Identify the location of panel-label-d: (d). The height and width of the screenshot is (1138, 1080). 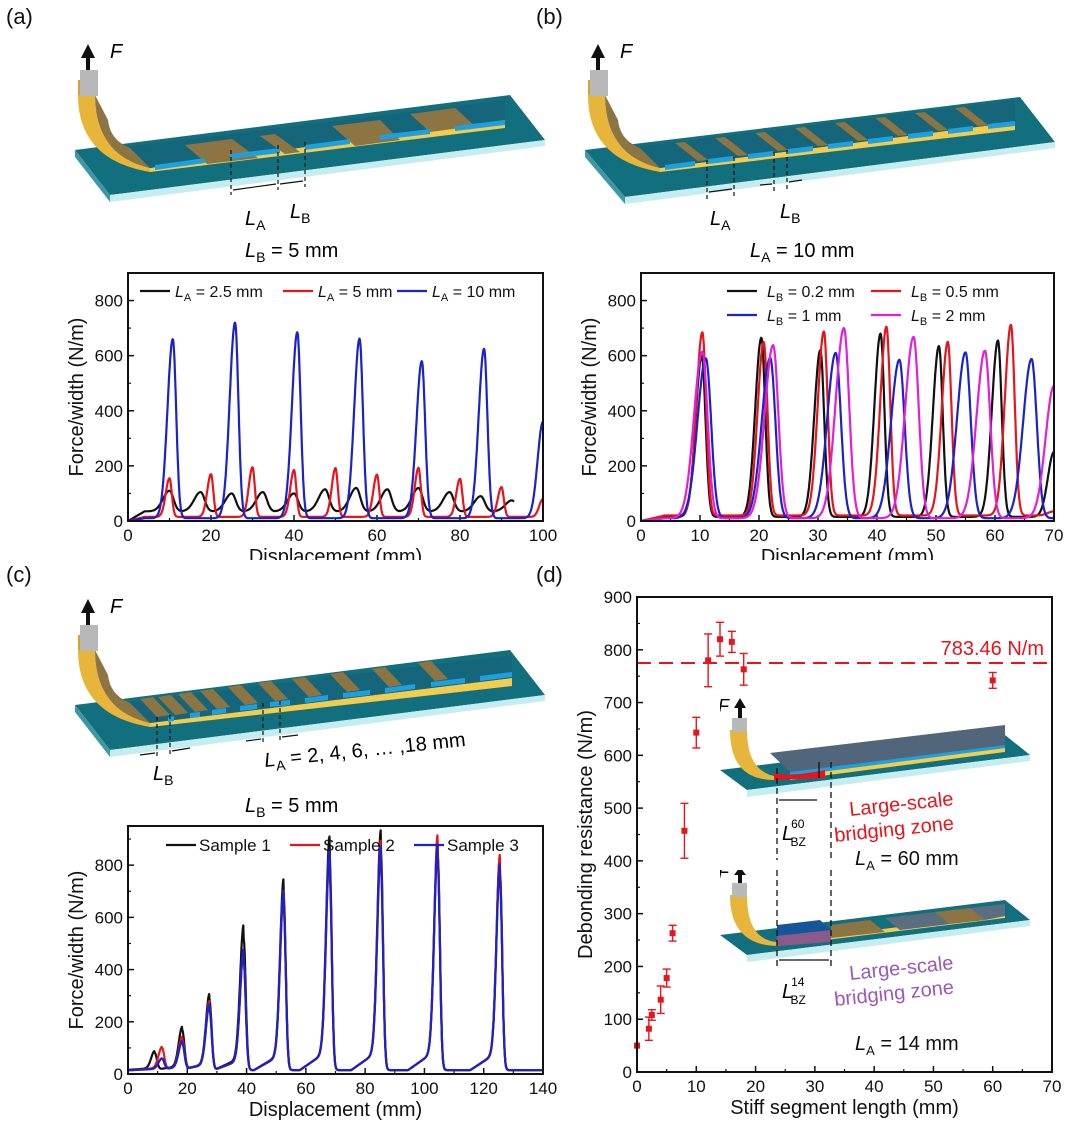
(549, 574).